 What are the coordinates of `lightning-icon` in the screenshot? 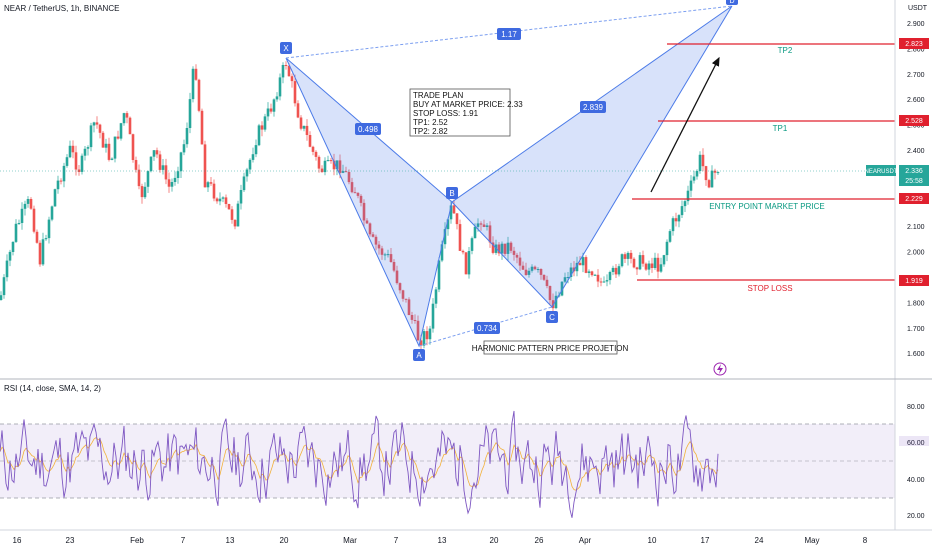 It's located at (720, 369).